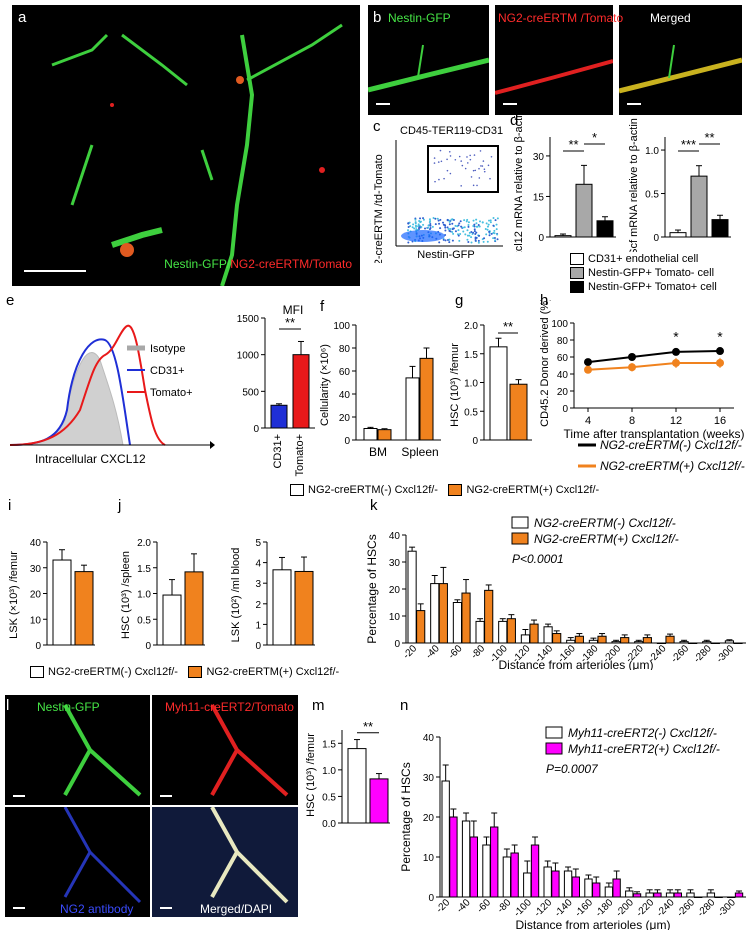 This screenshot has height=935, width=754. Describe the element at coordinates (90, 459) in the screenshot. I see `panel-e-xlabel: Intracellular CXCL12` at that location.